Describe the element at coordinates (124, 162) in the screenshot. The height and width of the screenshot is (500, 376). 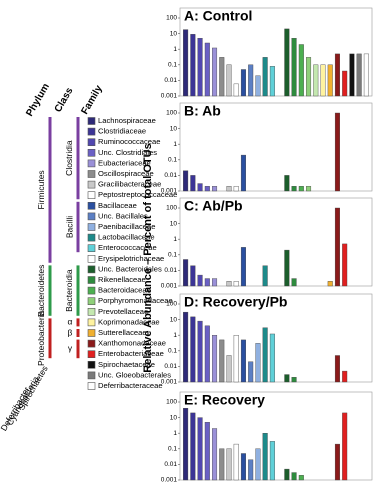
I see `legend-label: Eubacteriaceae` at that location.